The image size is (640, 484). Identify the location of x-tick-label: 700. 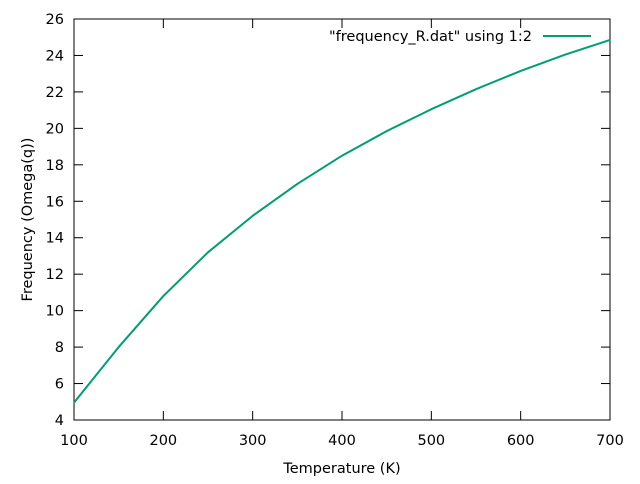
(610, 441).